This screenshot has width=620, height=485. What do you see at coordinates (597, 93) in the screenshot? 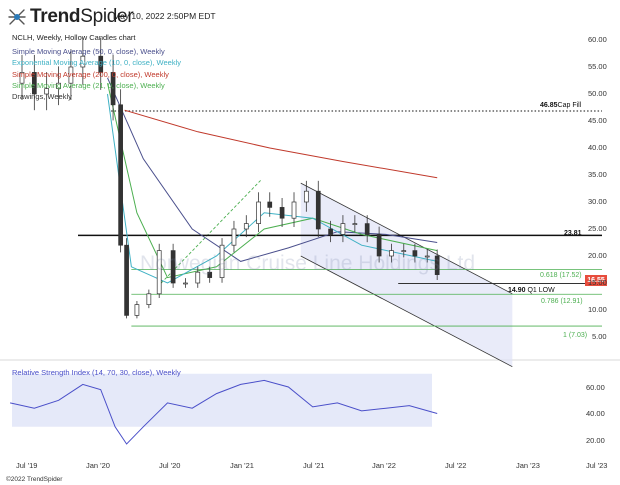
I see `y-tick-label: 50.00` at bounding box center [597, 93].